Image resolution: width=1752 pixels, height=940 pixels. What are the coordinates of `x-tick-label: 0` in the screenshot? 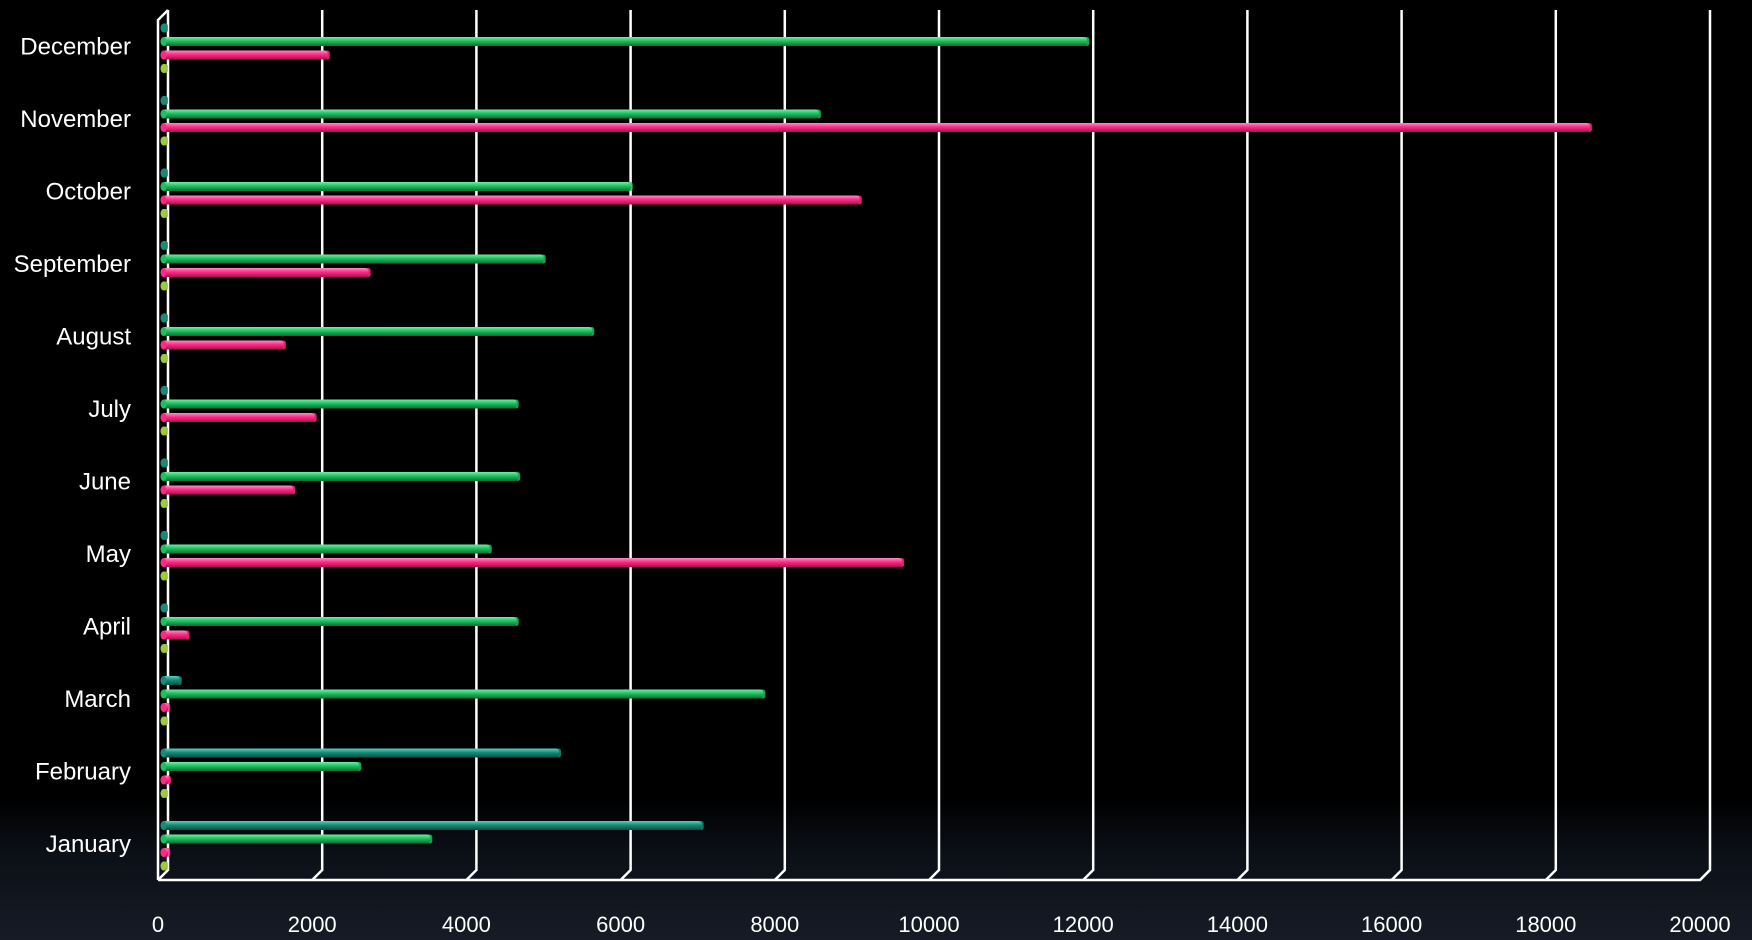 It's located at (158, 924).